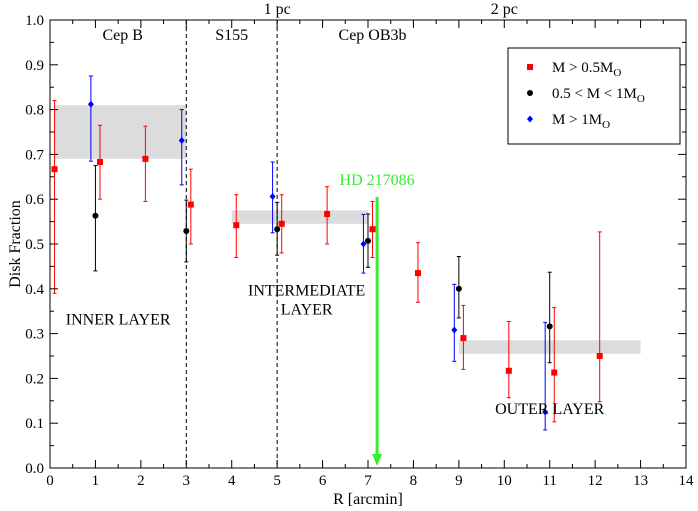  What do you see at coordinates (34, 200) in the screenshot?
I see `y-tick-label: 0.6` at bounding box center [34, 200].